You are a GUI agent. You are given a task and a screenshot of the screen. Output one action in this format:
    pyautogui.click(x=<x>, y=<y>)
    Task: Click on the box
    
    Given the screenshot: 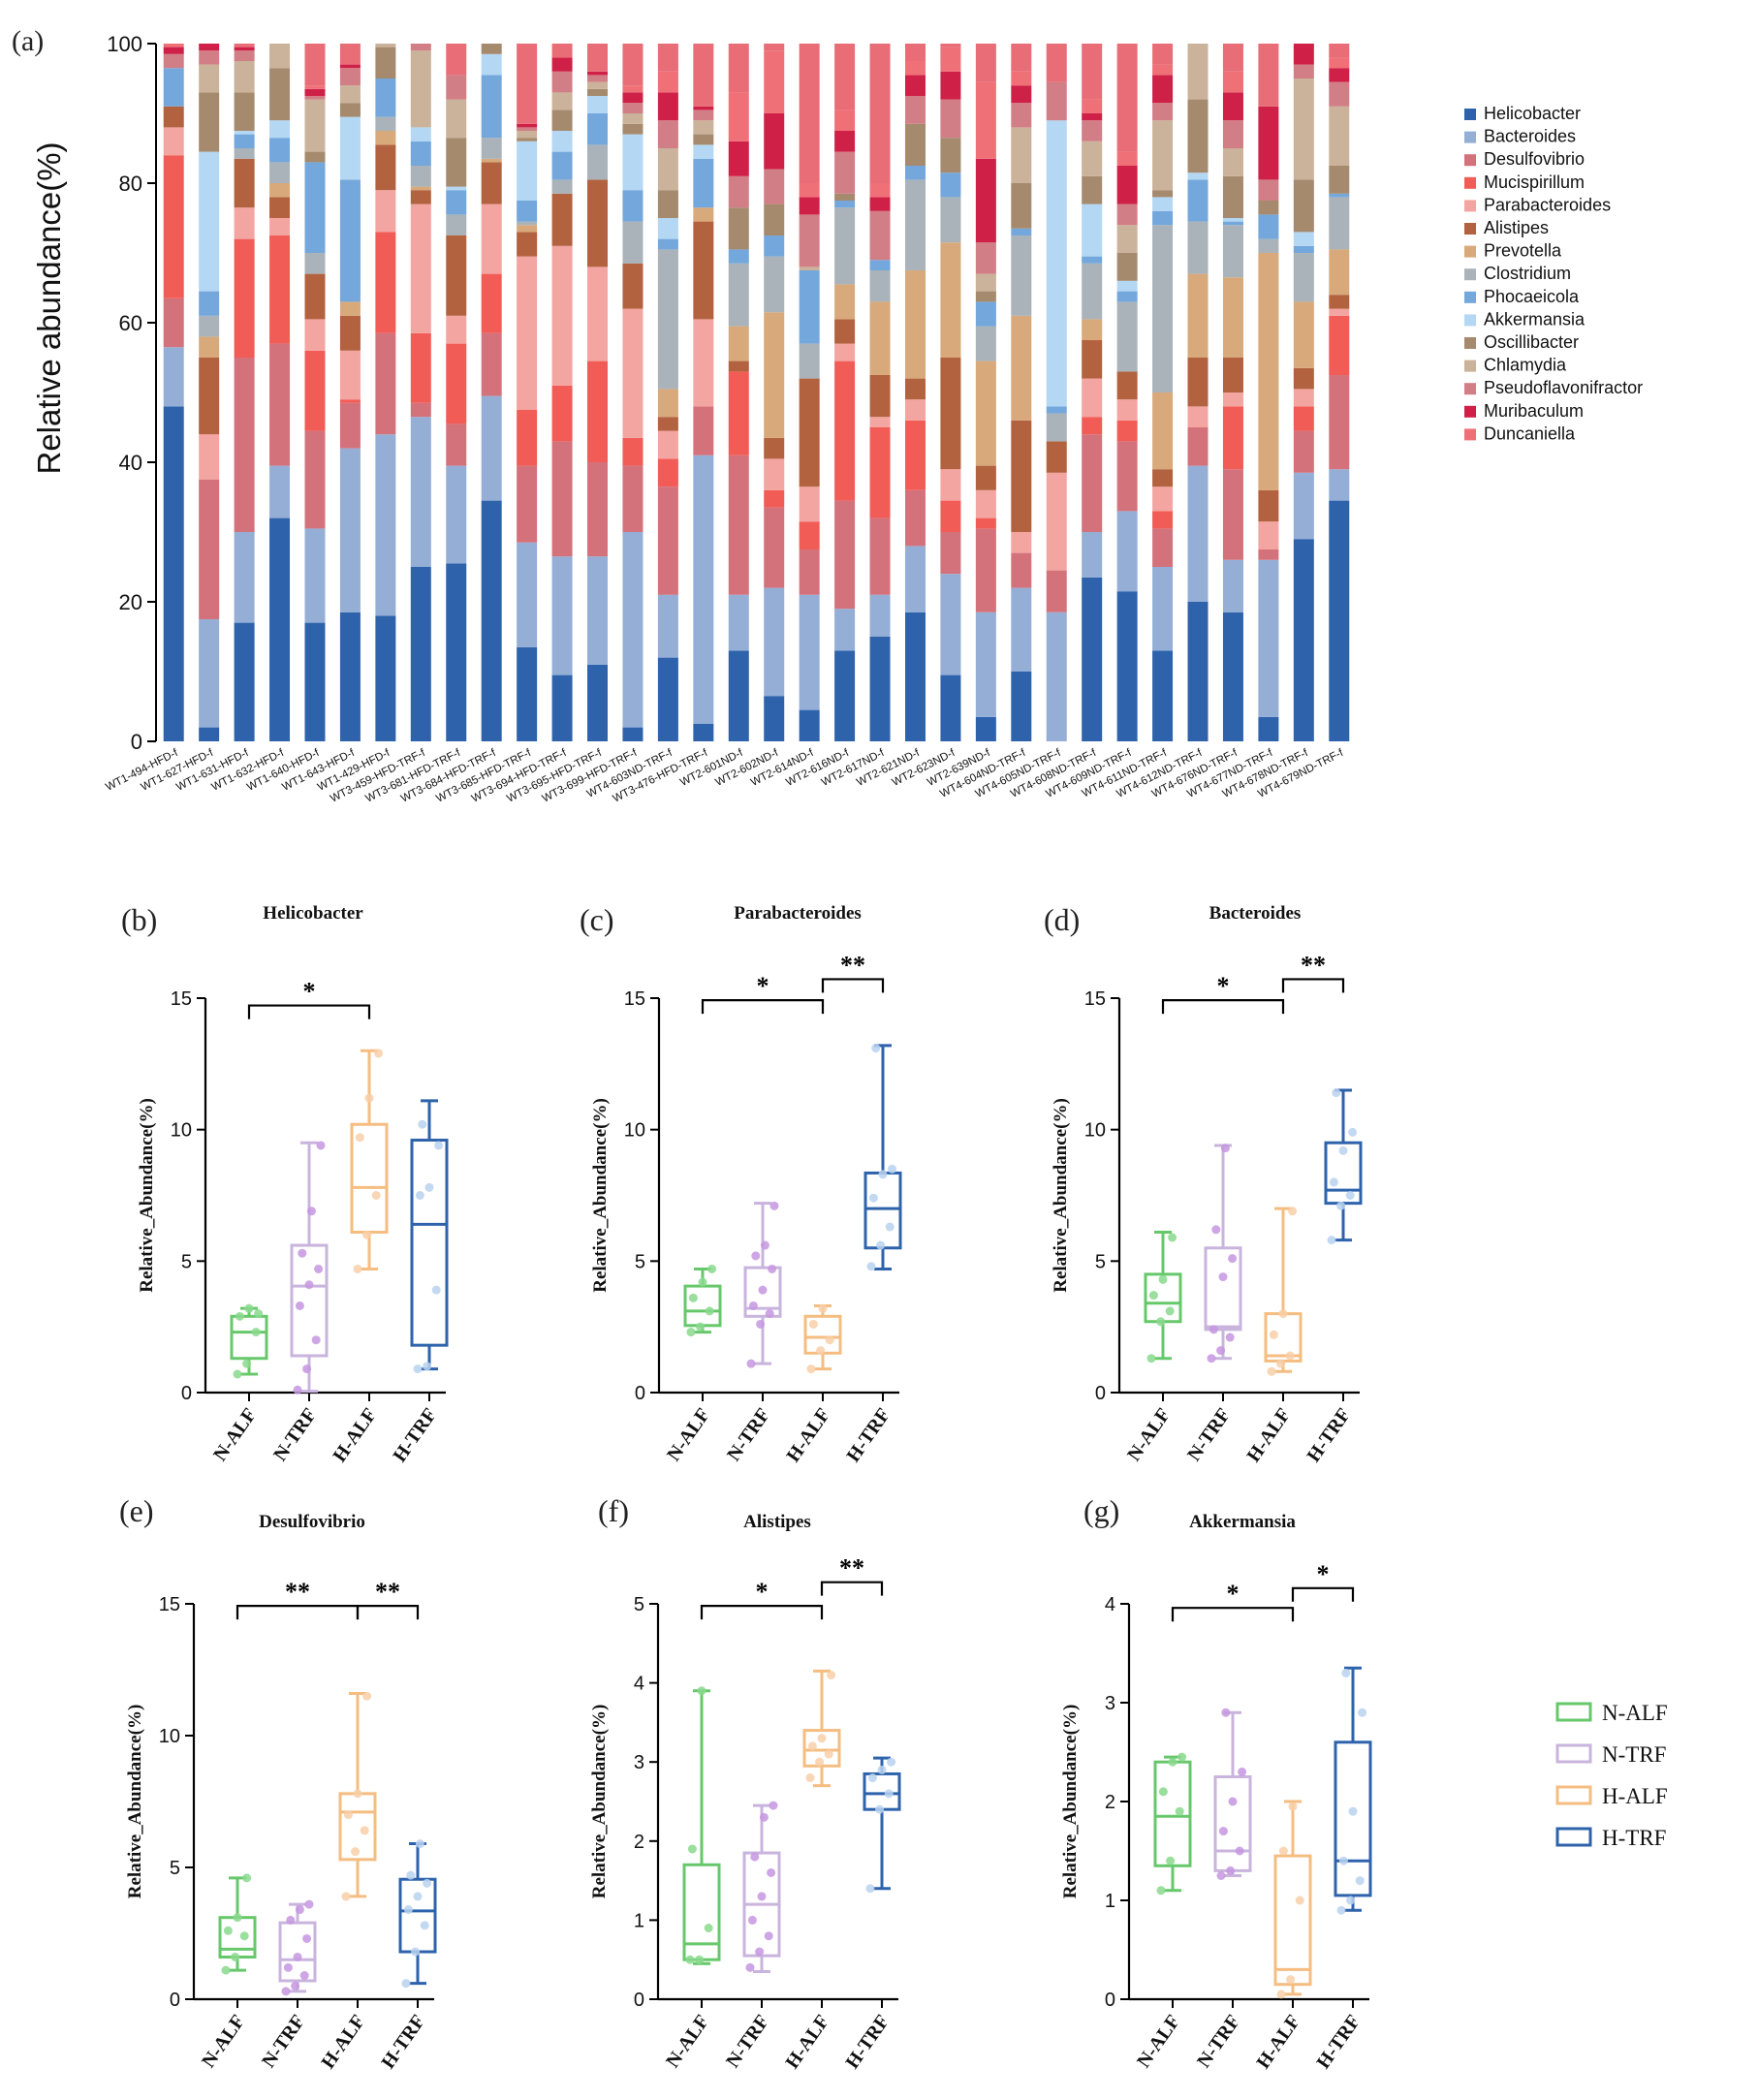 What is the action you would take?
    pyautogui.click(x=237, y=1924)
    